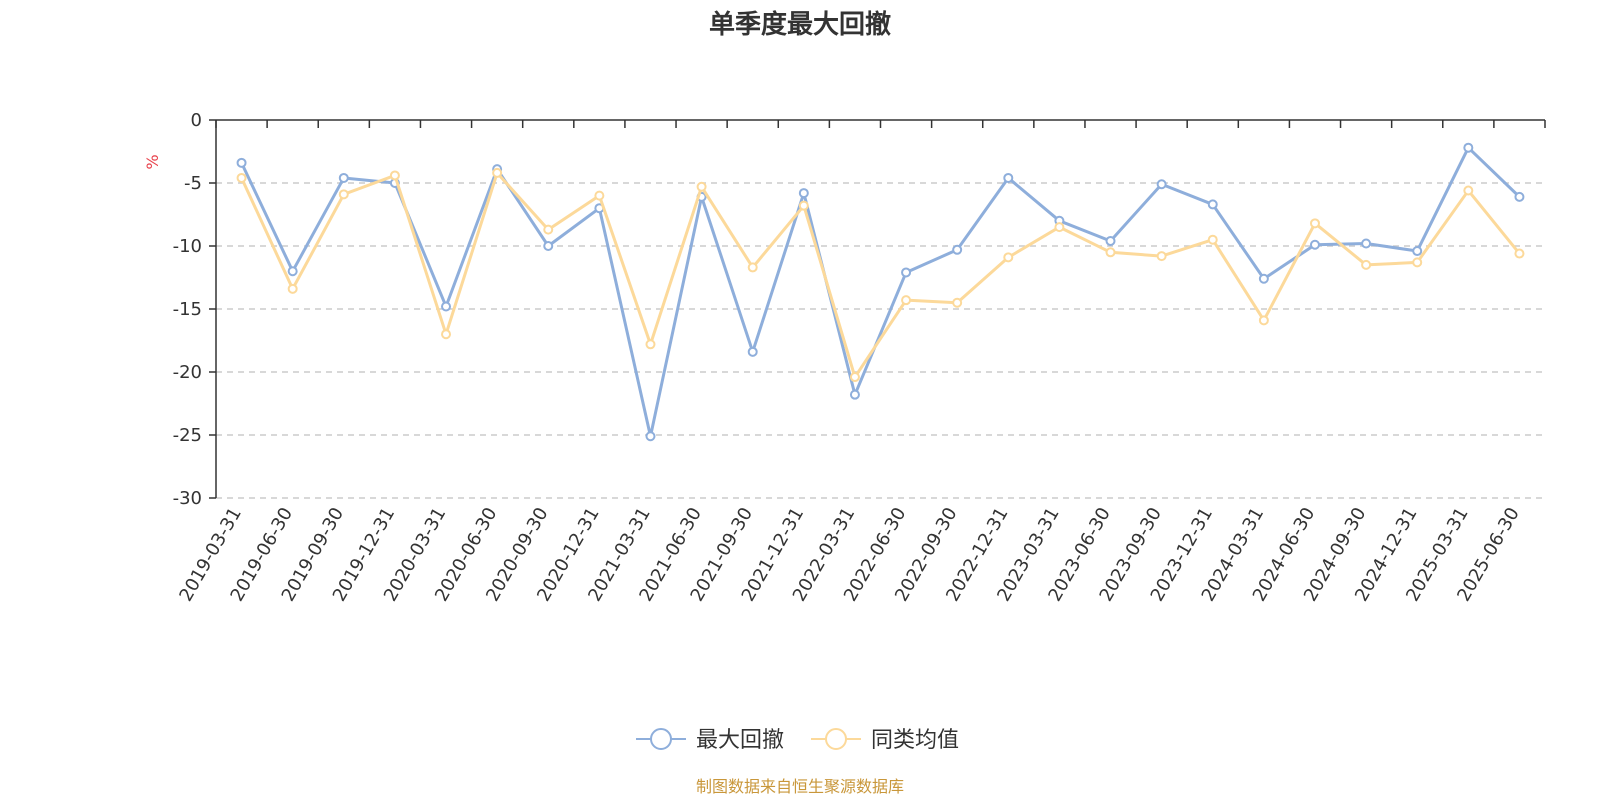  I want to click on y-tick-label: -25, so click(187, 435).